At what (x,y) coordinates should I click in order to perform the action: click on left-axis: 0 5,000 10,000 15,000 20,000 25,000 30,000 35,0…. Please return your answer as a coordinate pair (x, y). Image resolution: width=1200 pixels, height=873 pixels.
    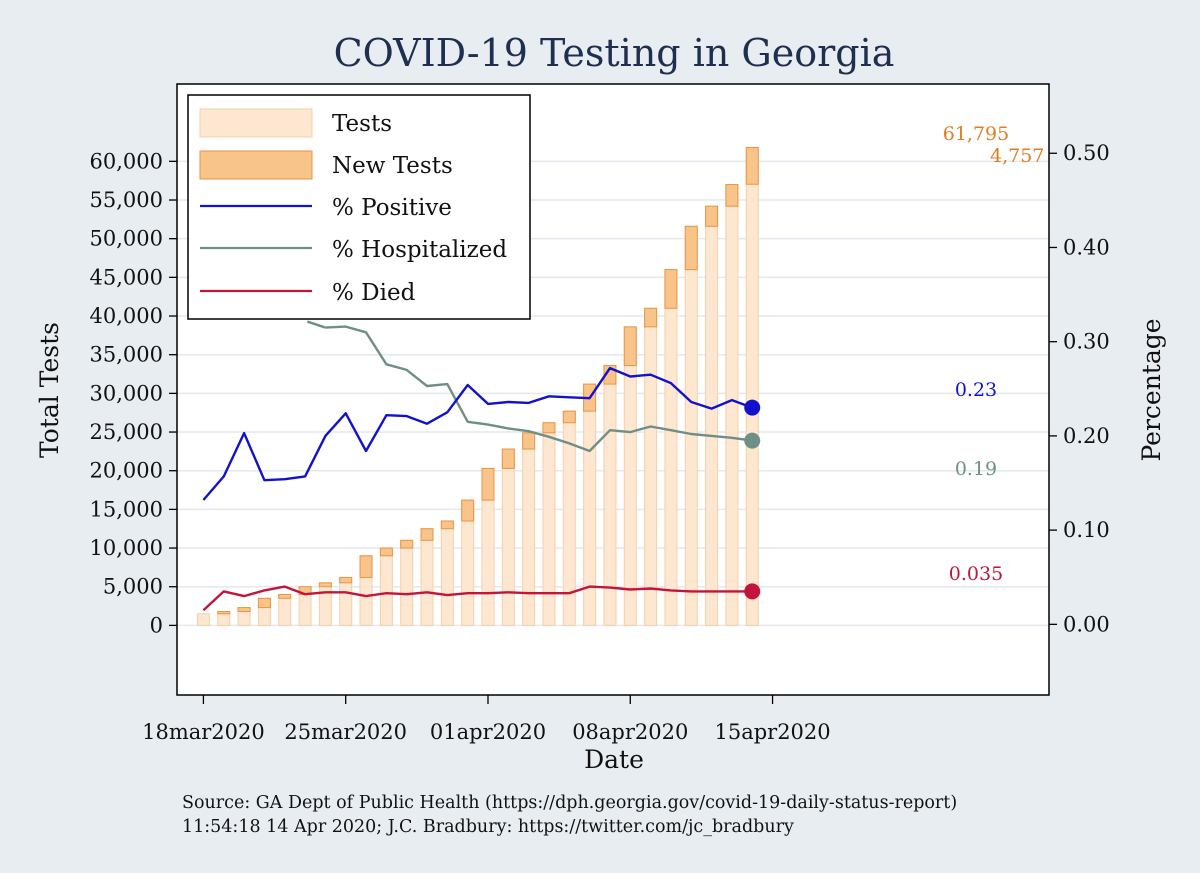
    Looking at the image, I should click on (133, 393).